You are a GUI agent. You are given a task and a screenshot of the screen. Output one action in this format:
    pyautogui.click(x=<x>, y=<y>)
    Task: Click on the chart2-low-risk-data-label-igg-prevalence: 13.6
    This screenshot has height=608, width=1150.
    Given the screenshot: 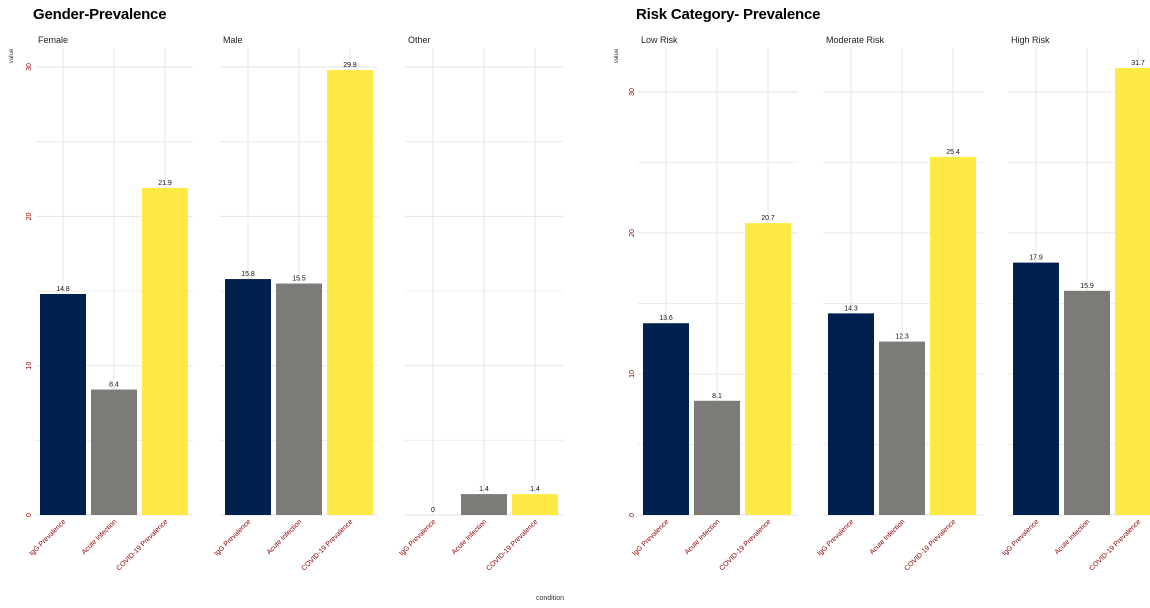 What is the action you would take?
    pyautogui.click(x=666, y=318)
    